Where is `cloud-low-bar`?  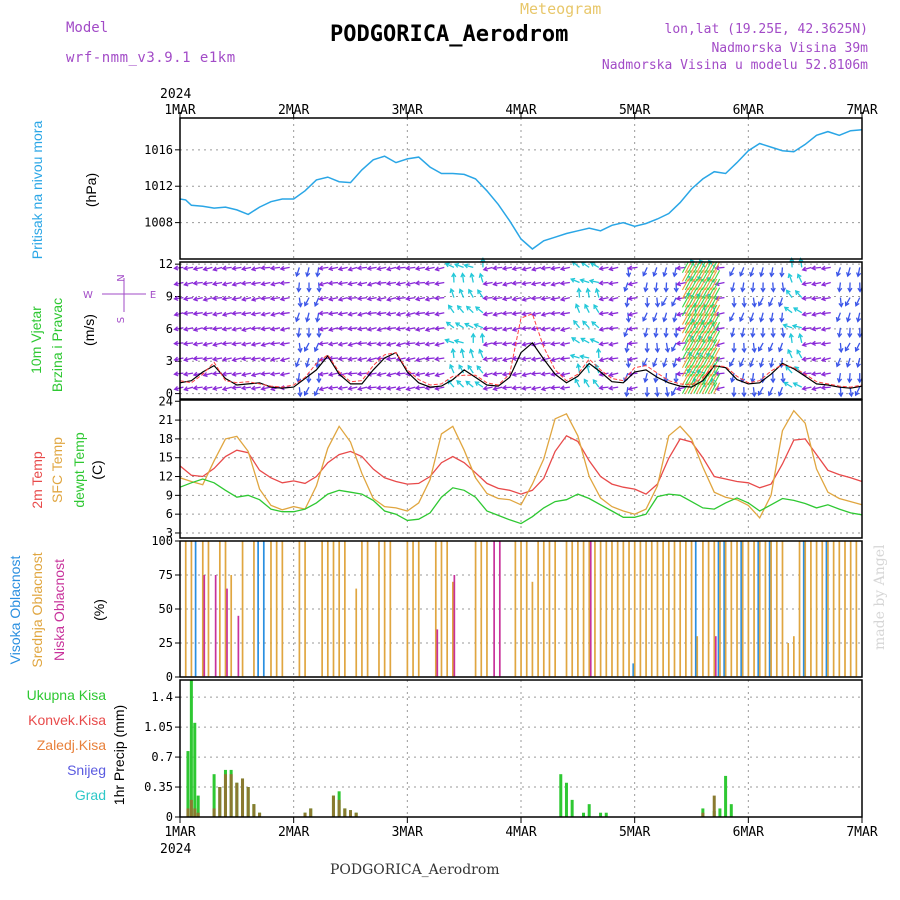
cloud-low-bar is located at coordinates (437, 653).